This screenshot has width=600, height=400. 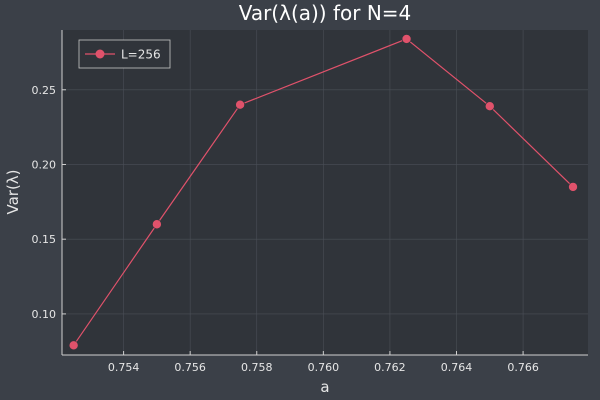 I want to click on x-axis-label: a, so click(x=324, y=387).